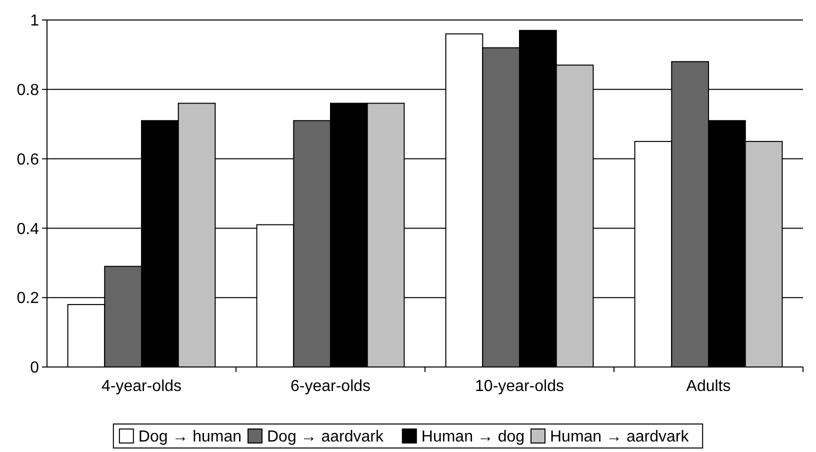 The image size is (816, 452). What do you see at coordinates (190, 437) in the screenshot?
I see `legend-label: Dog → human` at bounding box center [190, 437].